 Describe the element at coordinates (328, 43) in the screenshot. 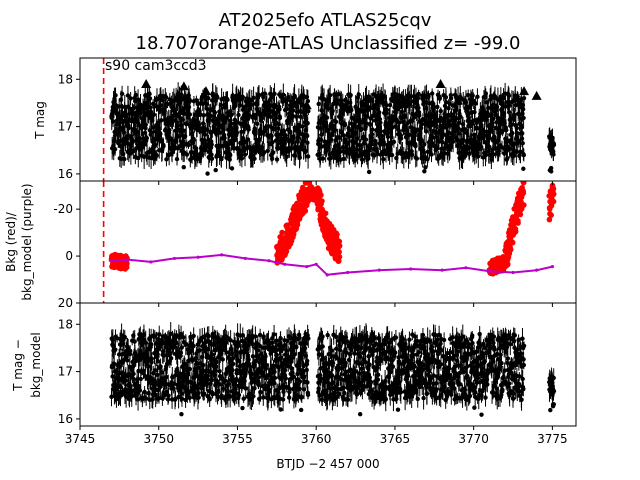

I see `figure-title-line2: 18.707orange-ATLAS Unclassified z= -99.0` at that location.